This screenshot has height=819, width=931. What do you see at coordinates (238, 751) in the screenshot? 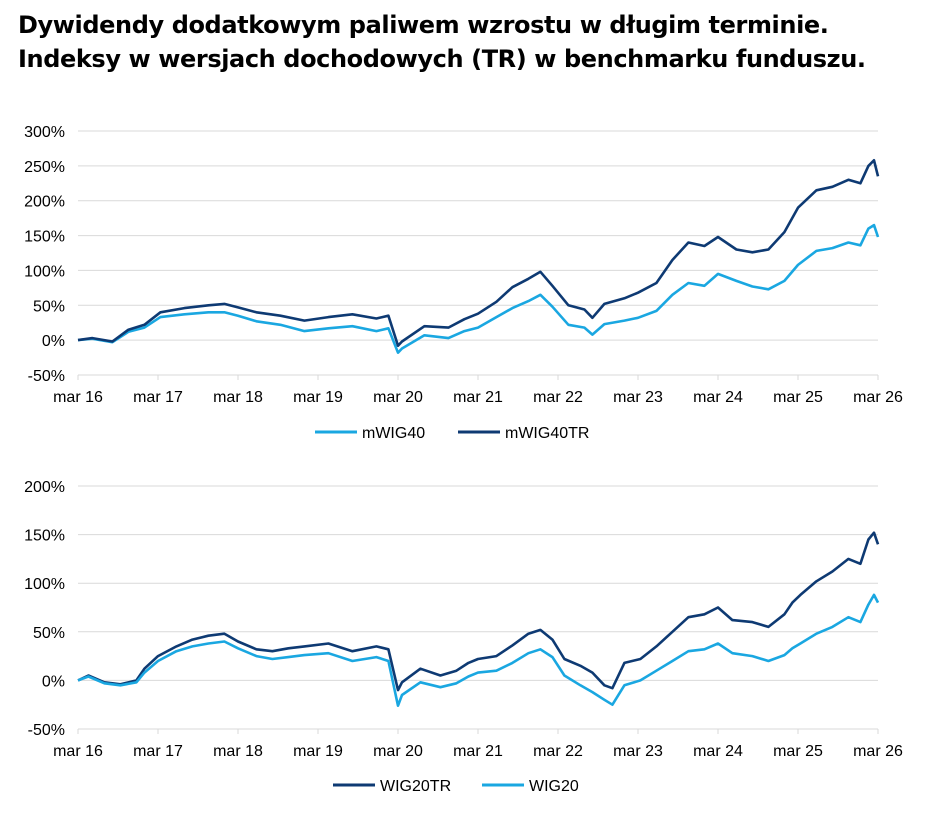
I see `x-tick-label-2: mar 18` at bounding box center [238, 751].